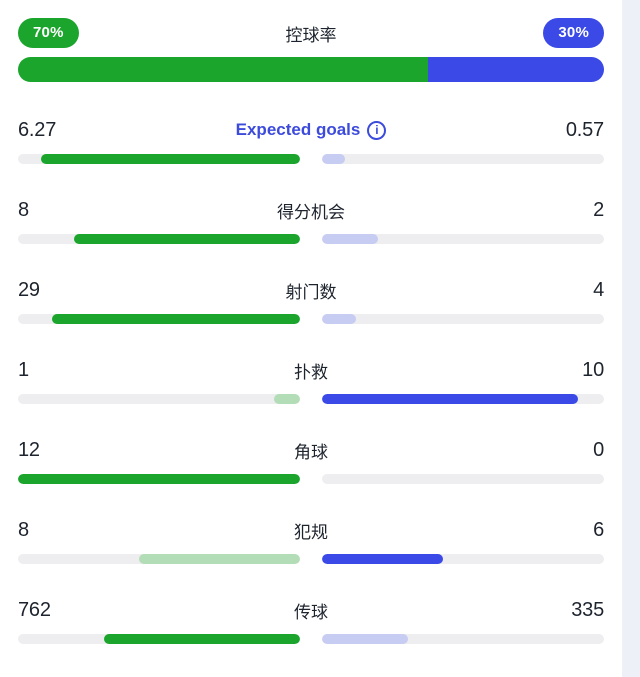  I want to click on stat-label: 扑救, so click(311, 370).